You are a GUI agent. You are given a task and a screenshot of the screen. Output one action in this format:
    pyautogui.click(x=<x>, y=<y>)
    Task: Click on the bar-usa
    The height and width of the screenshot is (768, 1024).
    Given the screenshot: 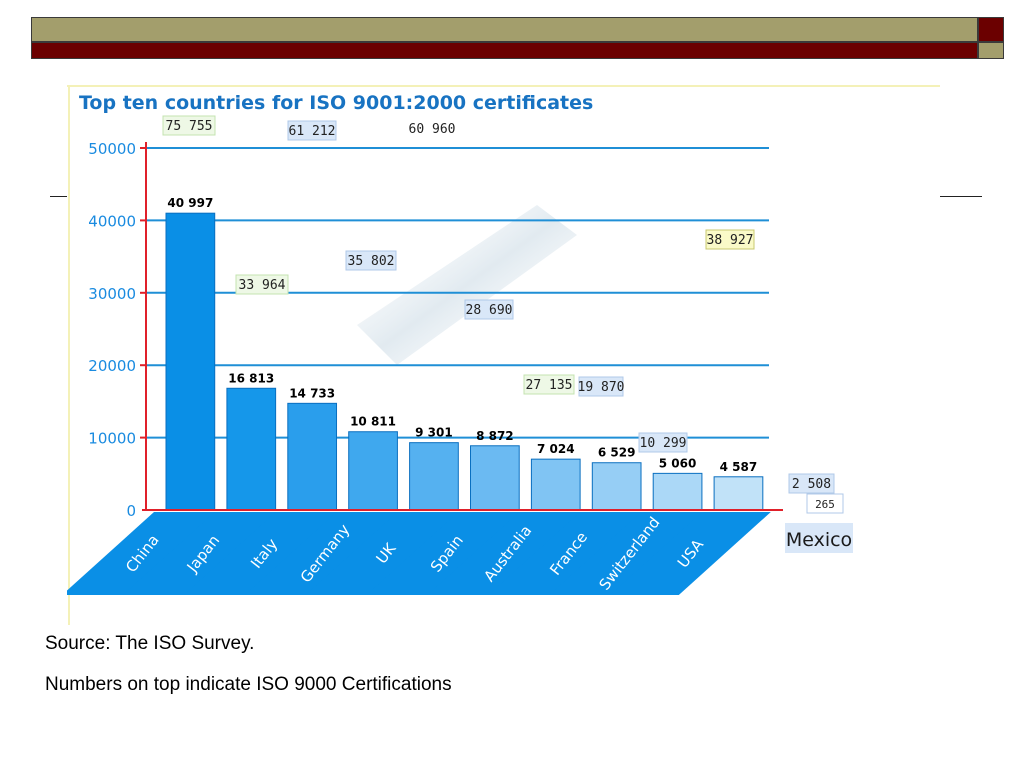 What is the action you would take?
    pyautogui.click(x=738, y=493)
    